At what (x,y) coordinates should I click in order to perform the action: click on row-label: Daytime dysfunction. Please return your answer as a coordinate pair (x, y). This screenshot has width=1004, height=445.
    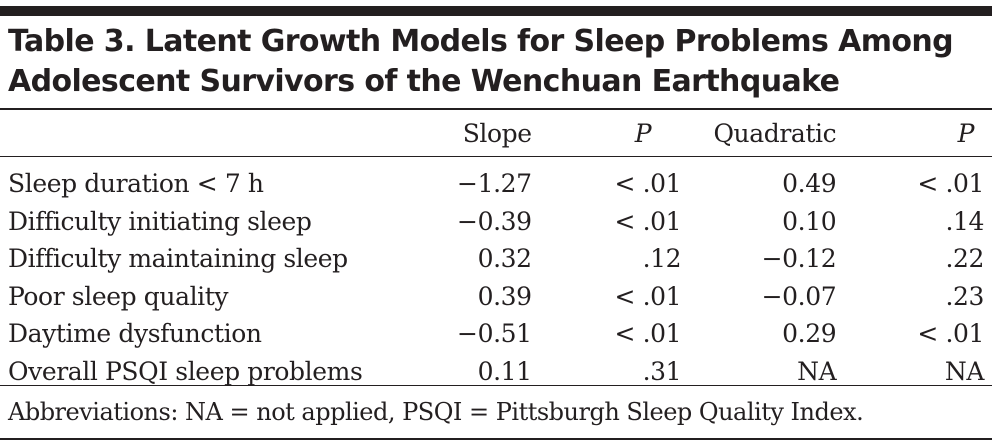
    Looking at the image, I should click on (135, 334).